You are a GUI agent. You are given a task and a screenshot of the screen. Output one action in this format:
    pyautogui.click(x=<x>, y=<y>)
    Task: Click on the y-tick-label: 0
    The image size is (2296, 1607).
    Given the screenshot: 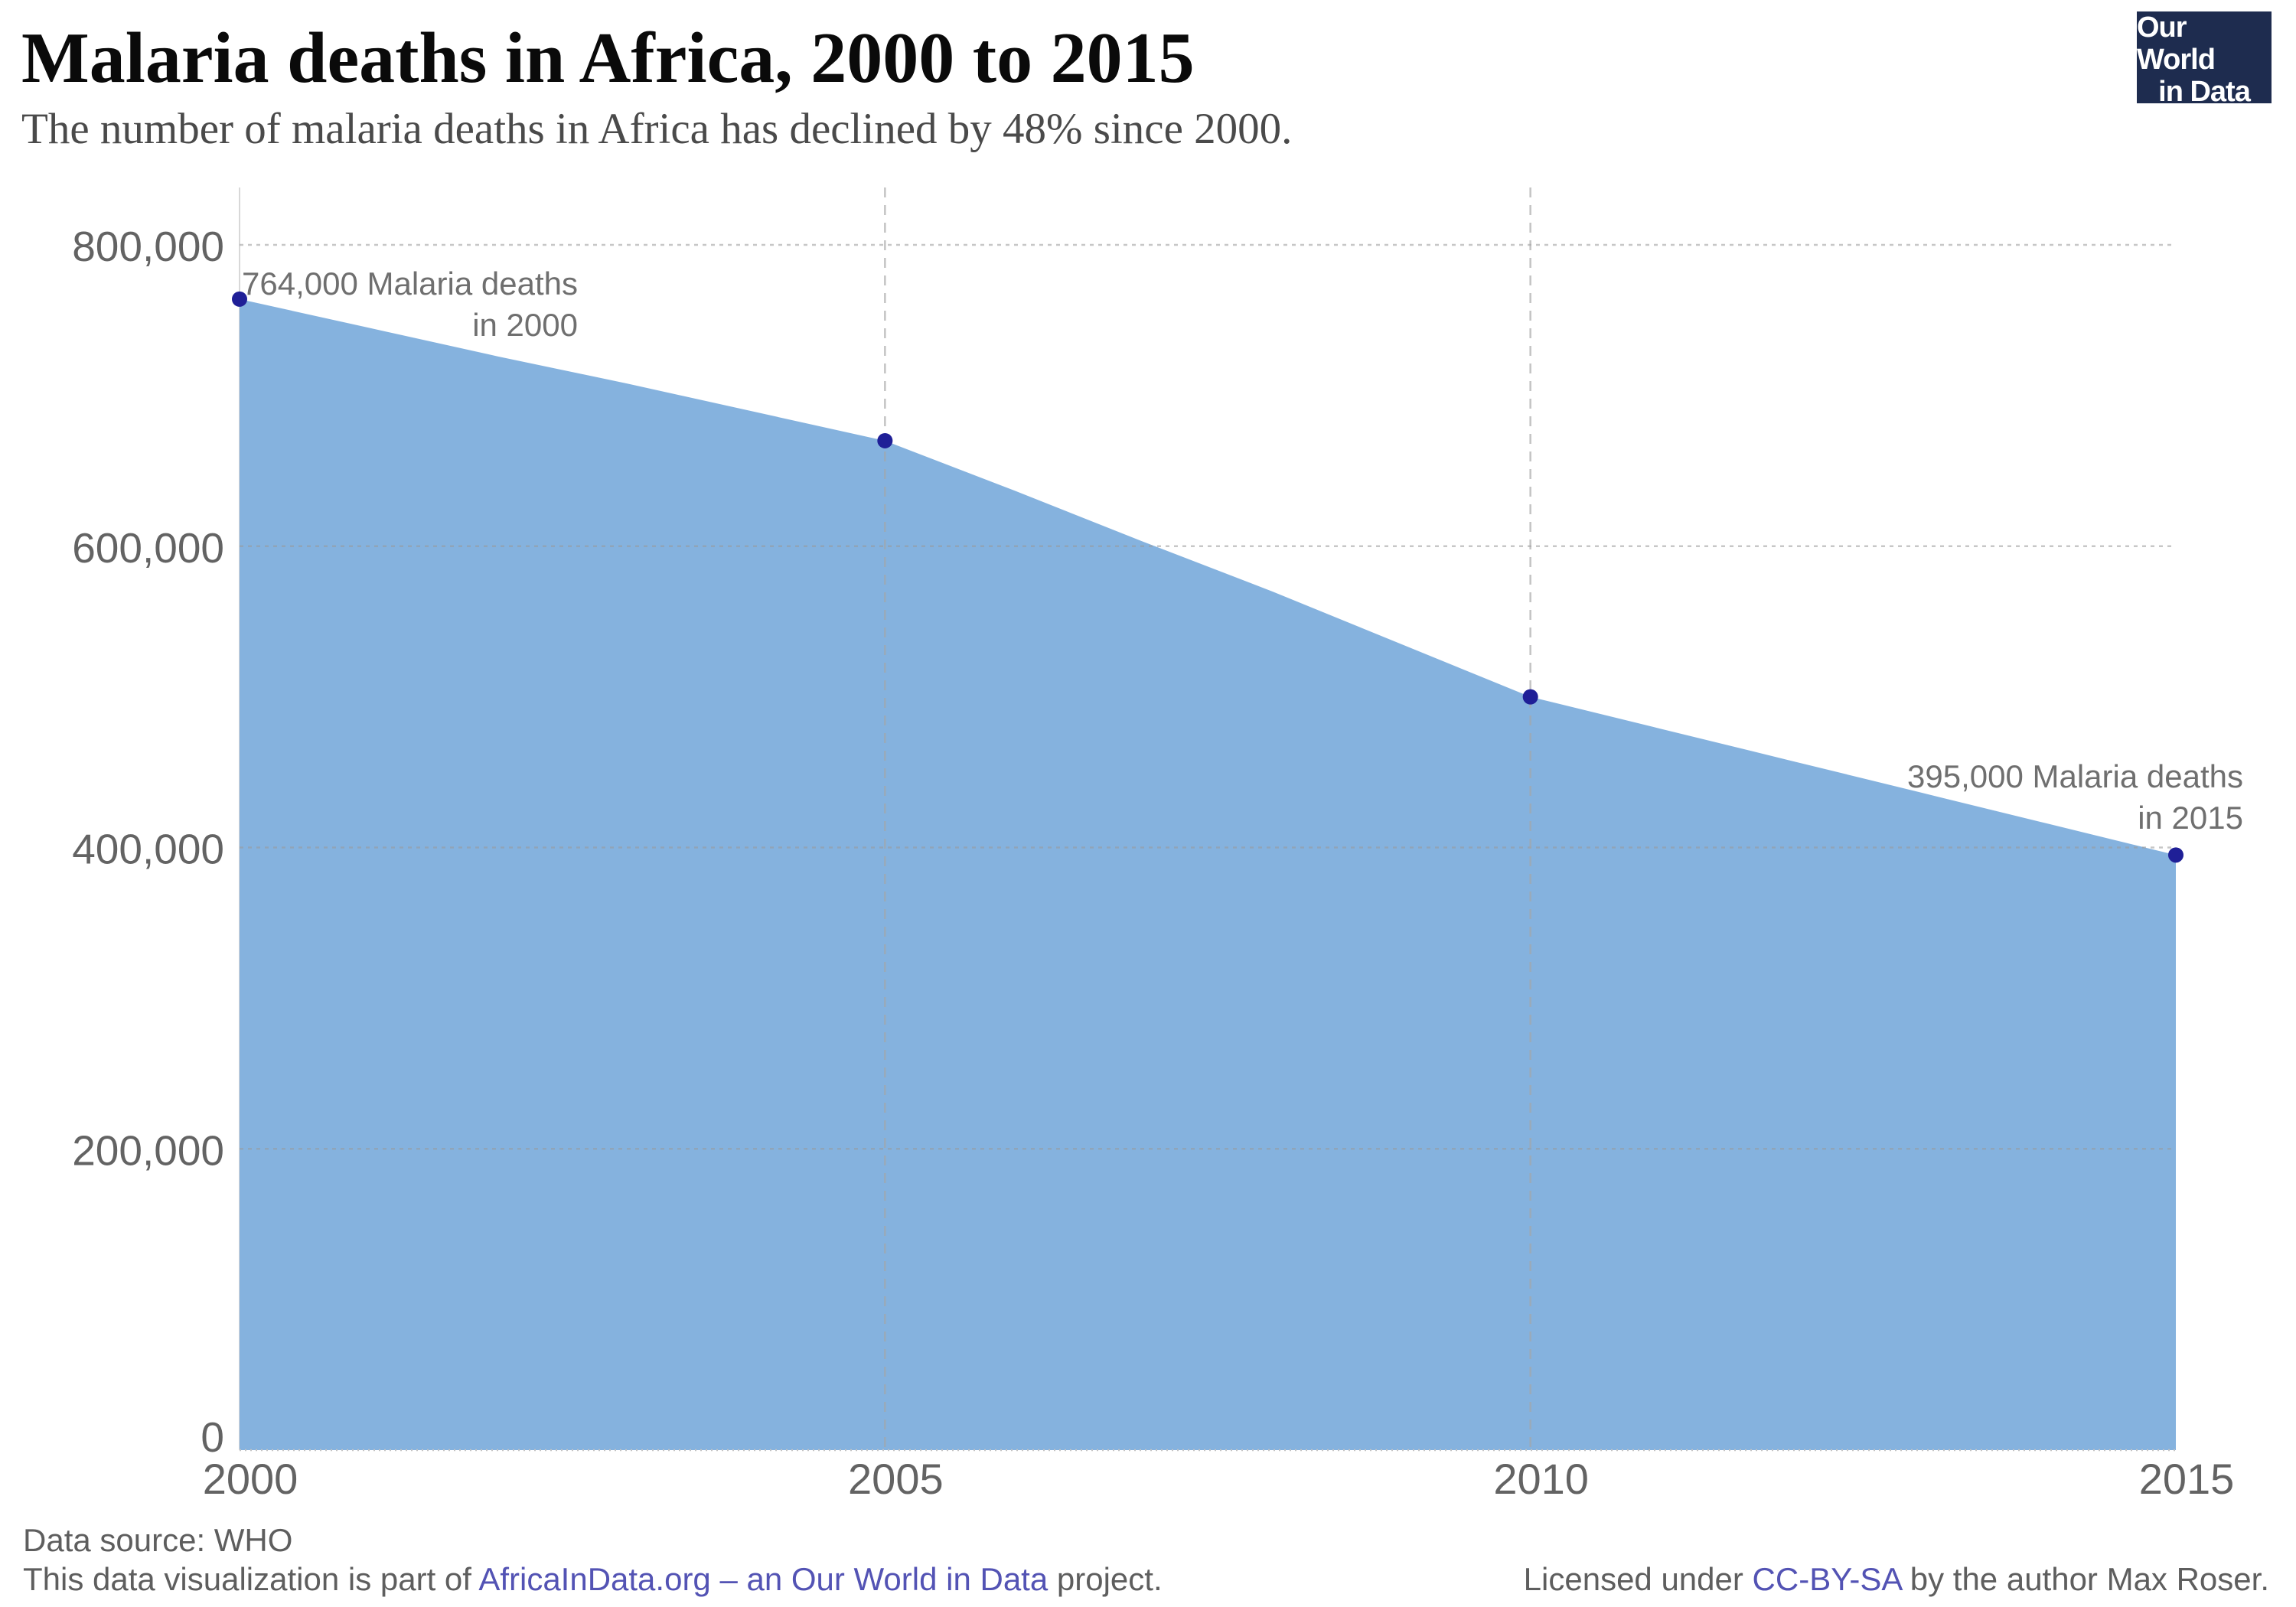 What is the action you would take?
    pyautogui.click(x=212, y=1437)
    